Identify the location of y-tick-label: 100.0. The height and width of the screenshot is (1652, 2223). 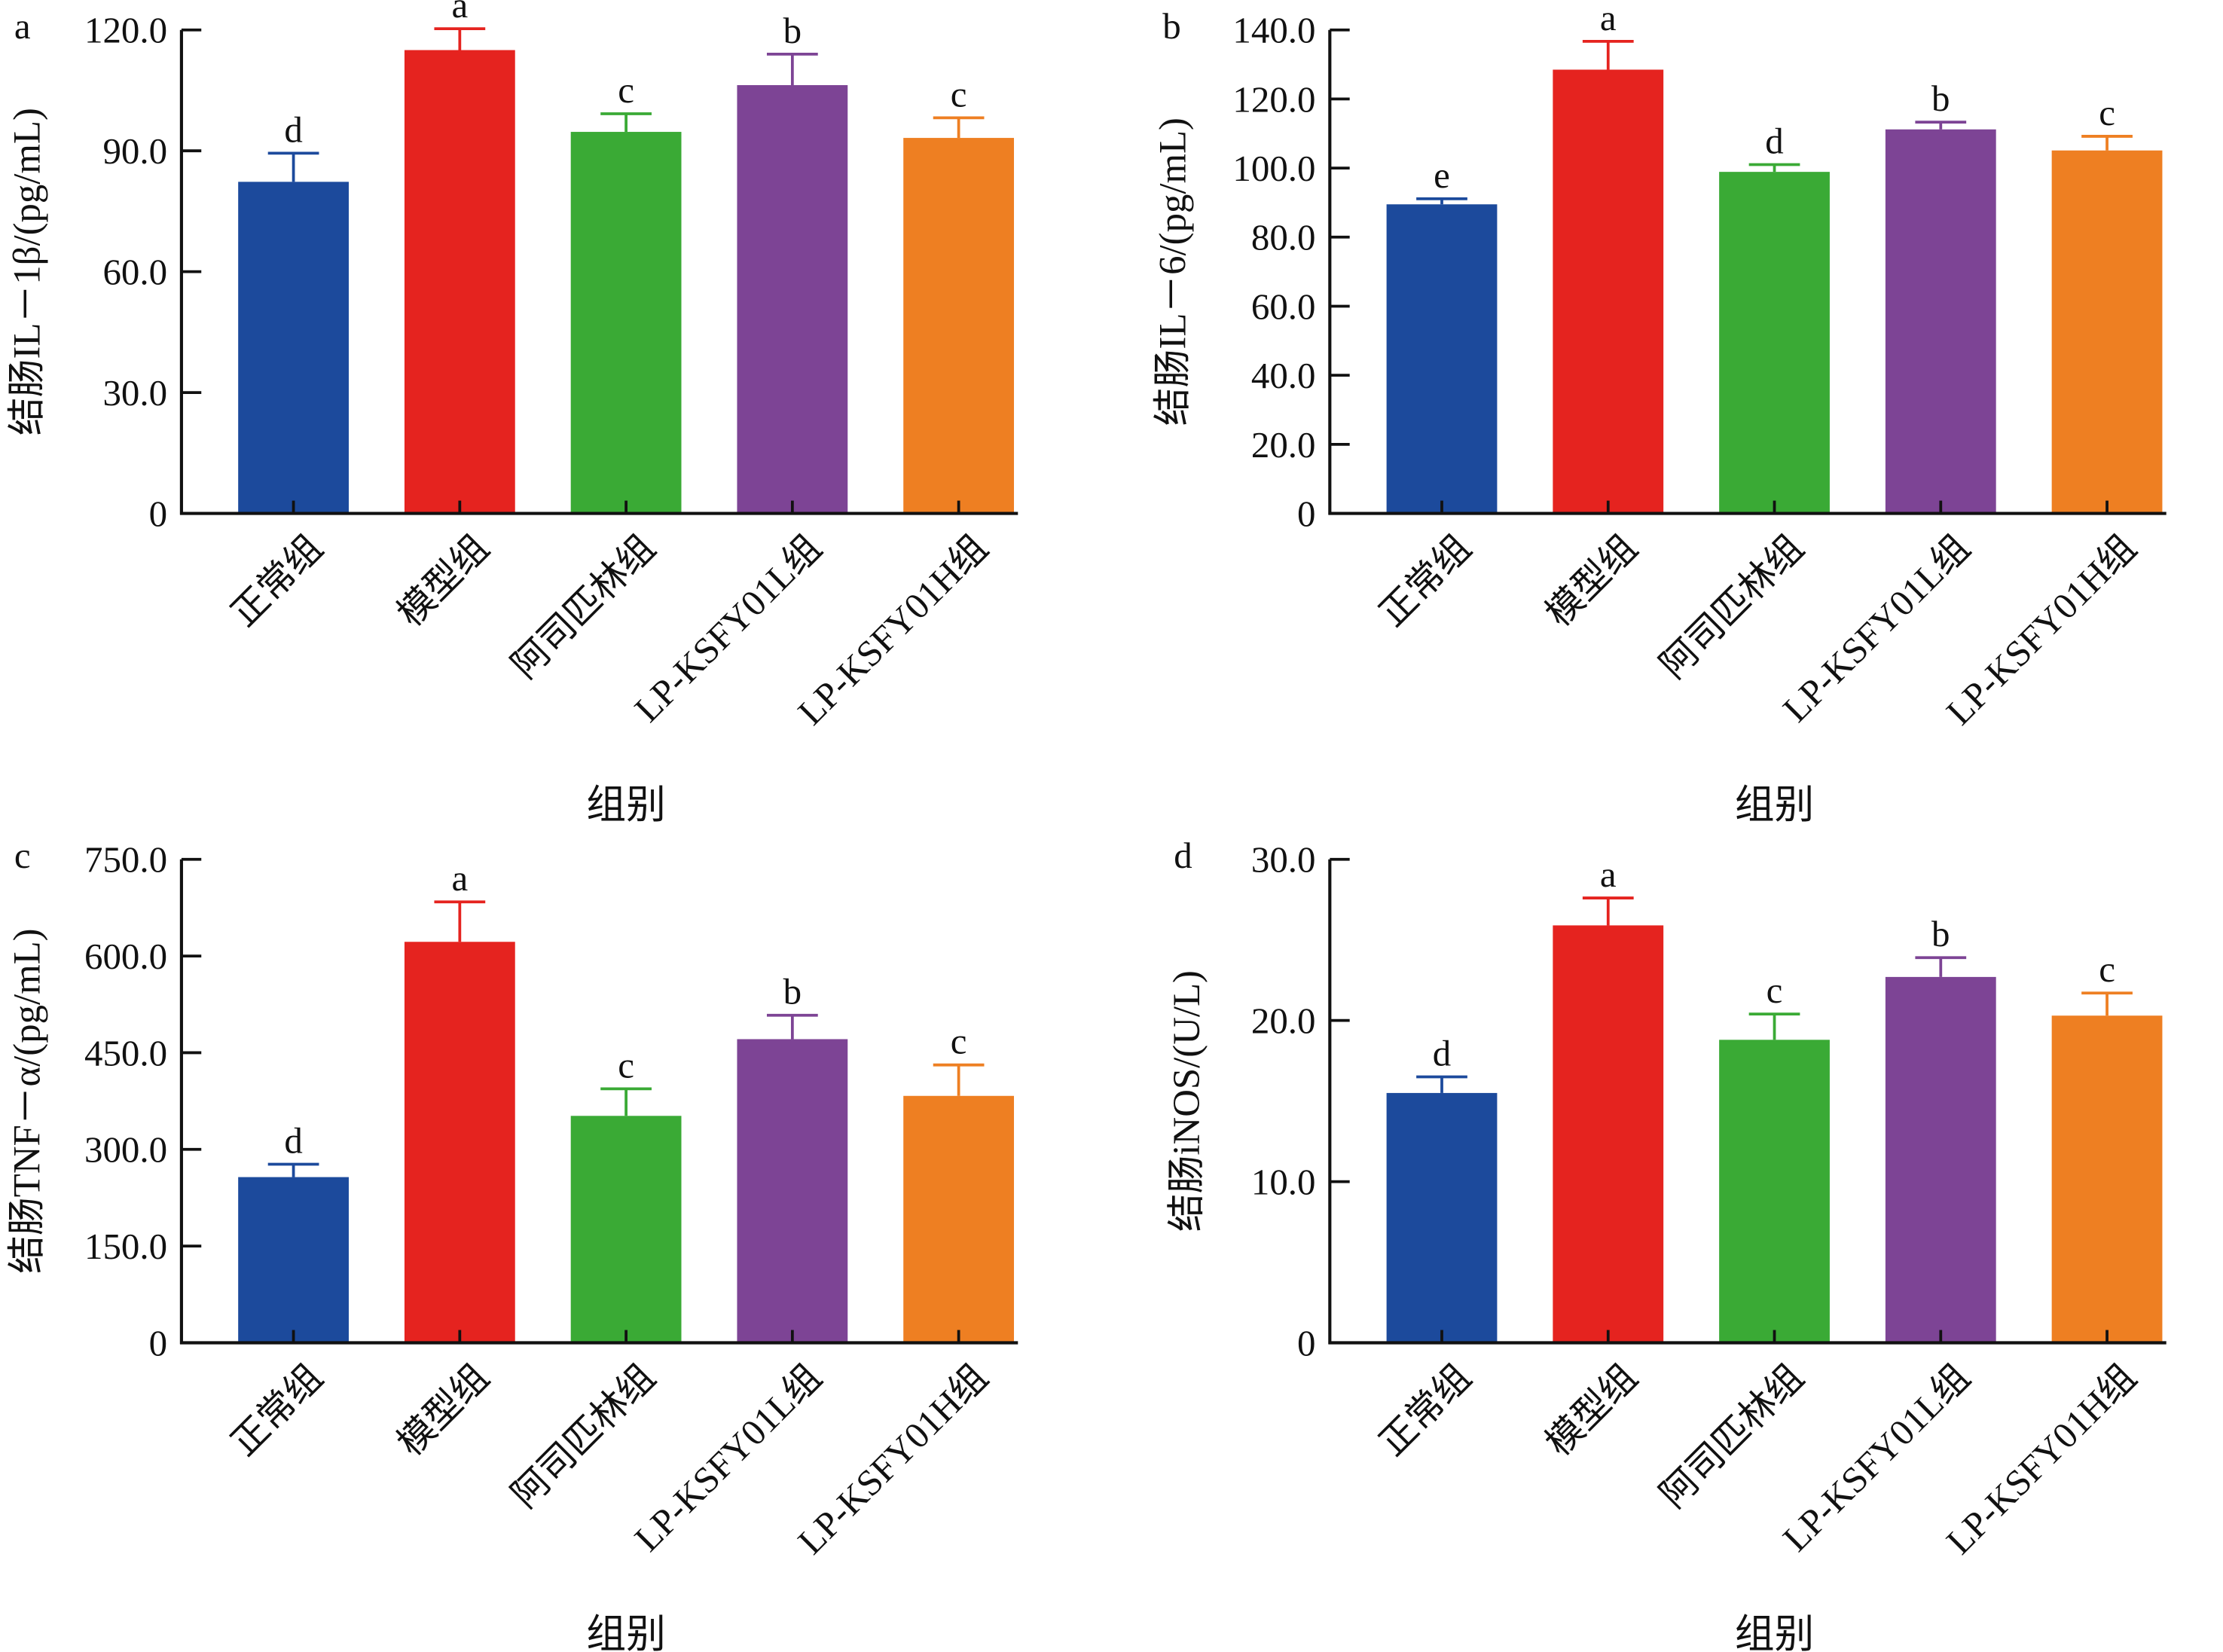
(1273, 168).